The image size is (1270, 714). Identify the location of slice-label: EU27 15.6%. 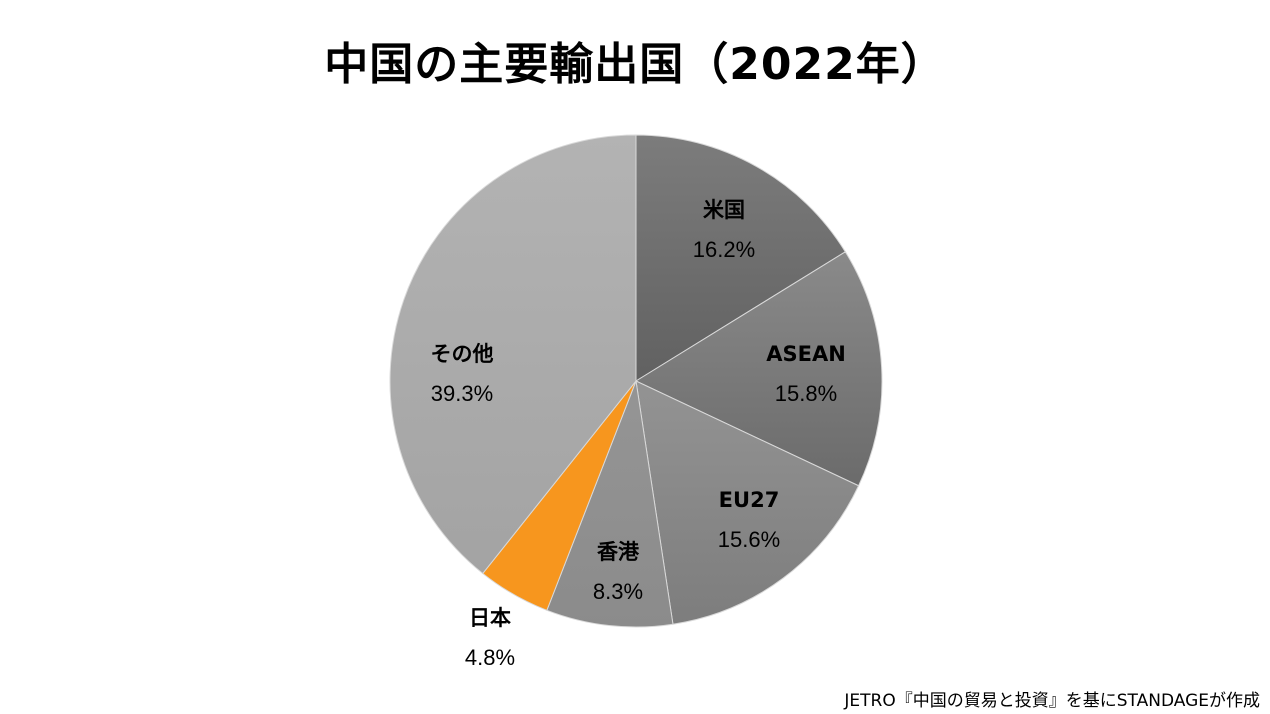
(749, 520).